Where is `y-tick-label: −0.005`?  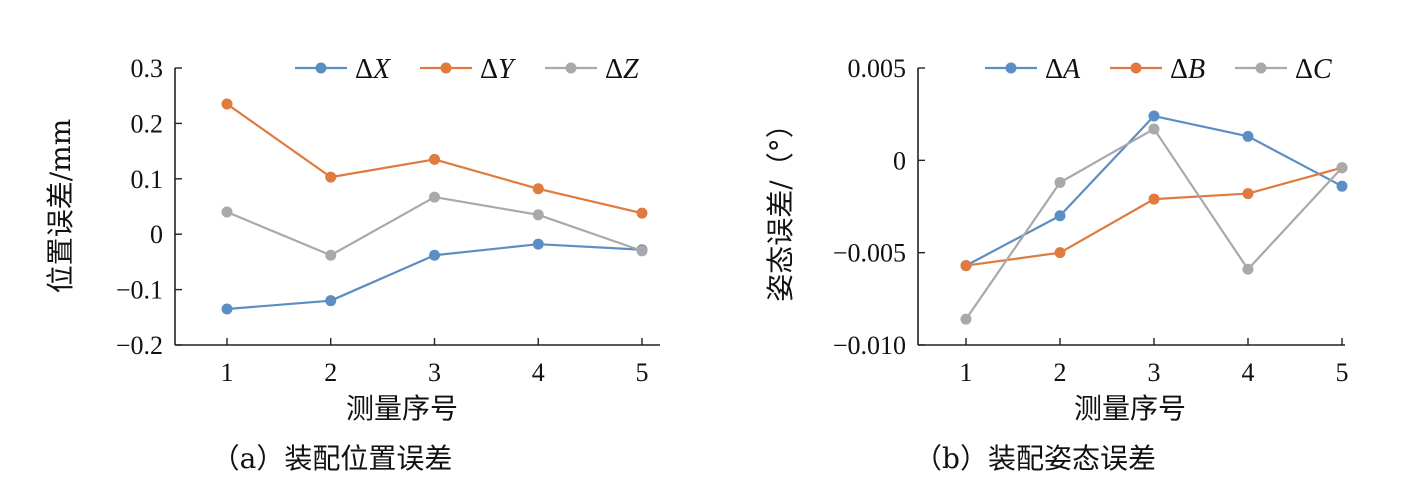
y-tick-label: −0.005 is located at coordinates (869, 253).